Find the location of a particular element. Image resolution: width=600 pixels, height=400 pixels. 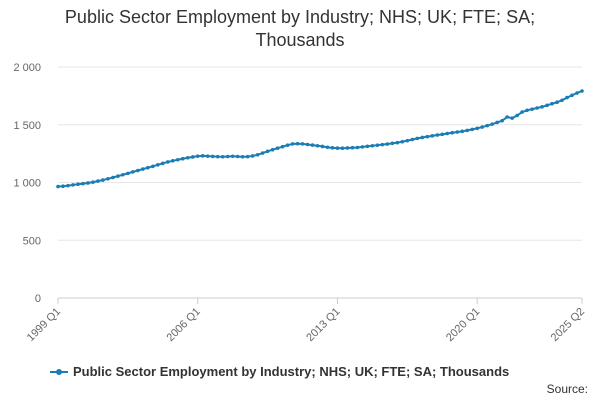

legend-swatch is located at coordinates (59, 372).